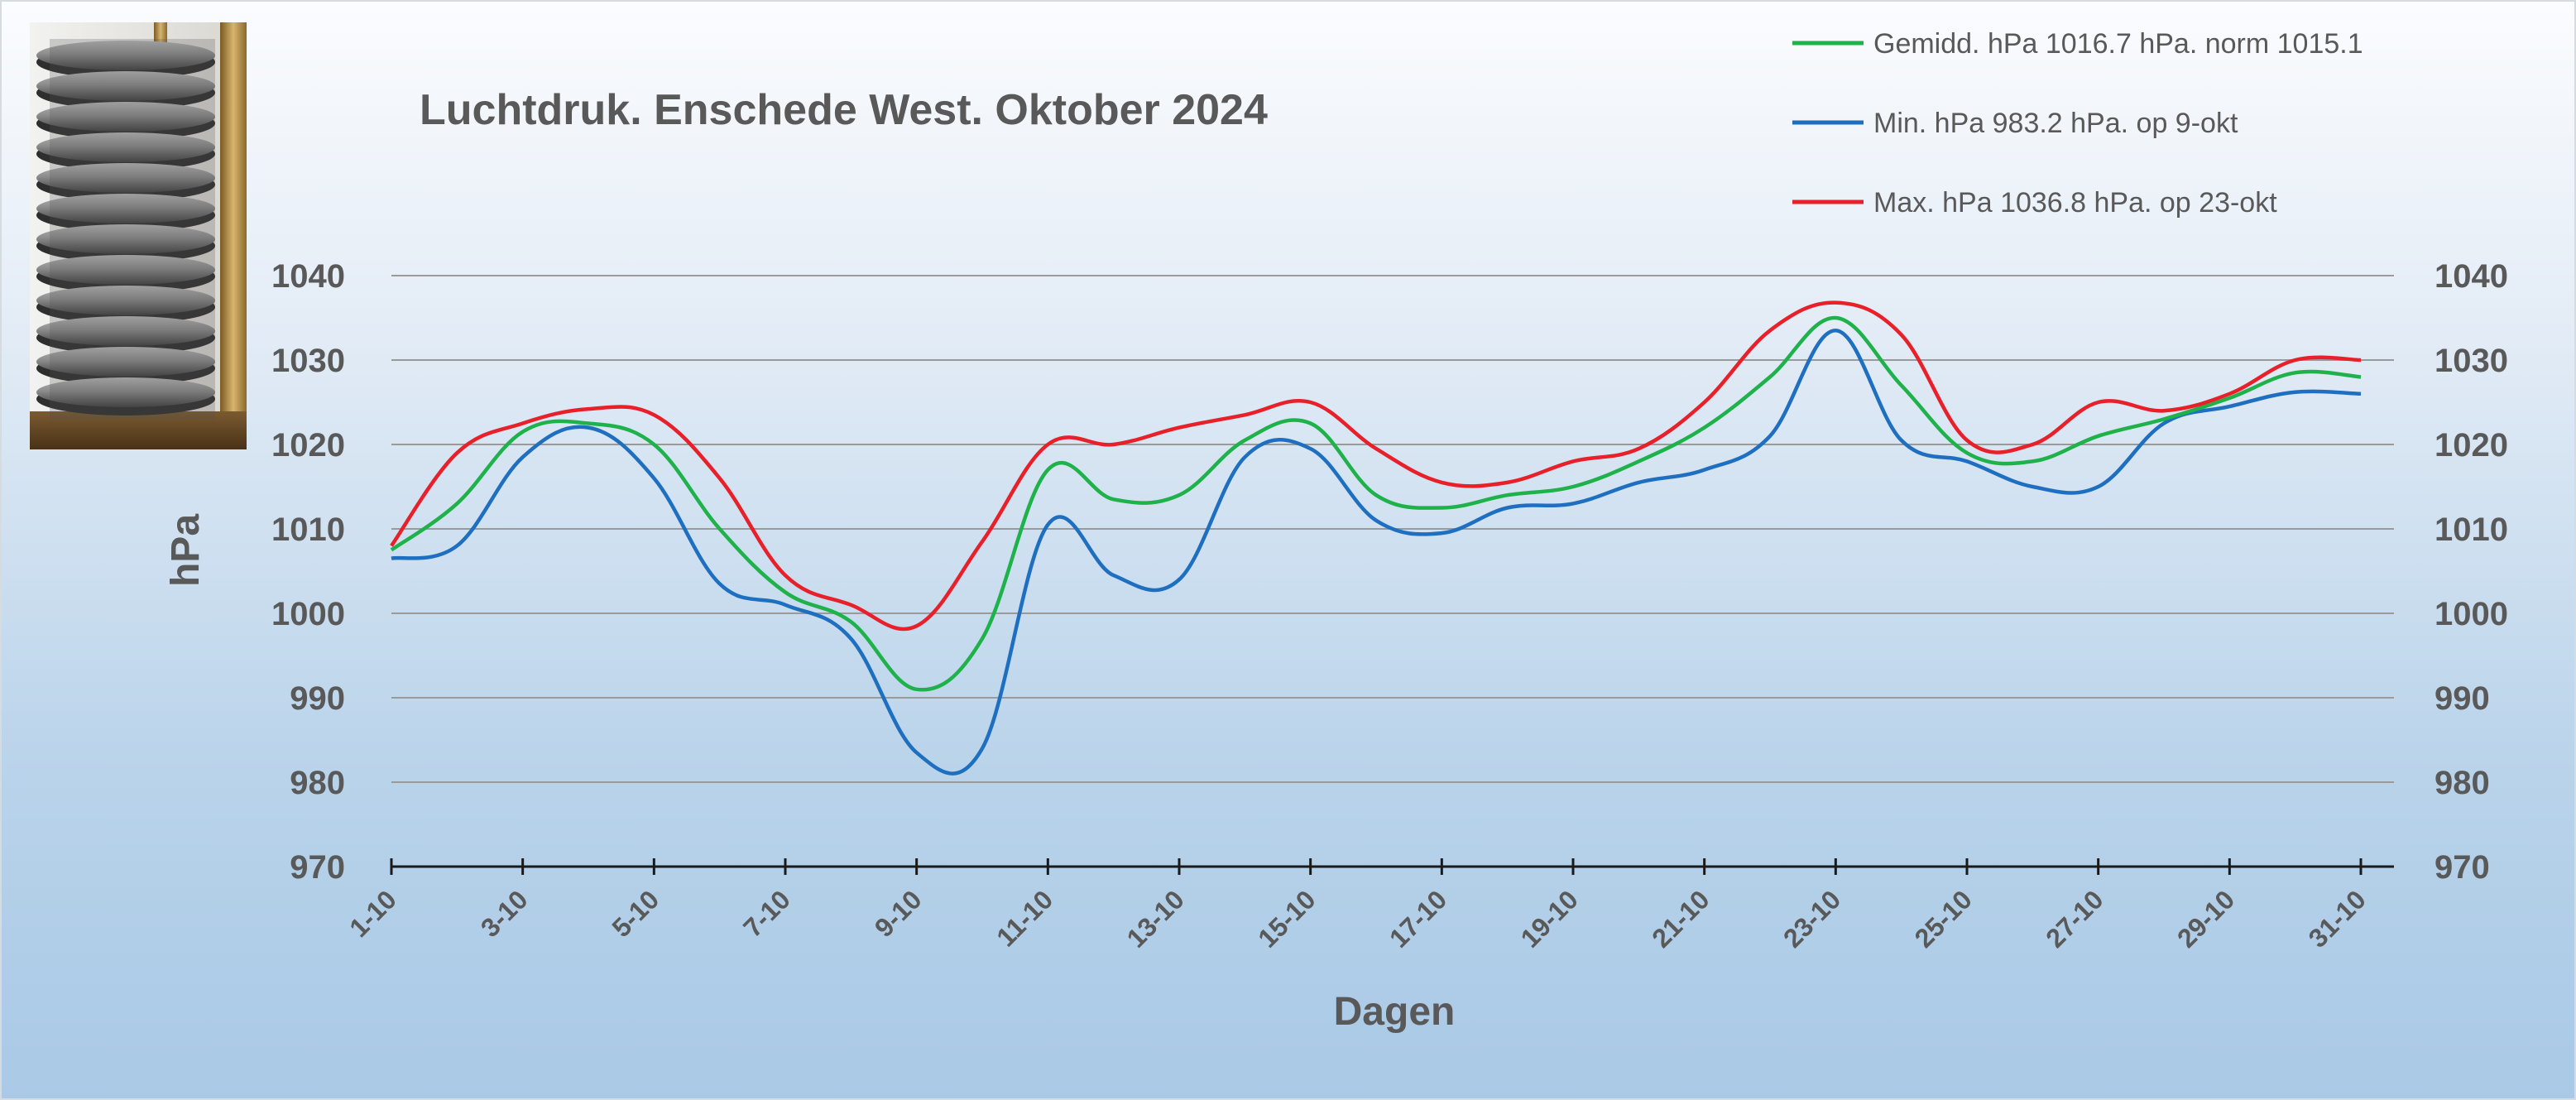  Describe the element at coordinates (2205, 919) in the screenshot. I see `x-tick-label: 29-10` at that location.